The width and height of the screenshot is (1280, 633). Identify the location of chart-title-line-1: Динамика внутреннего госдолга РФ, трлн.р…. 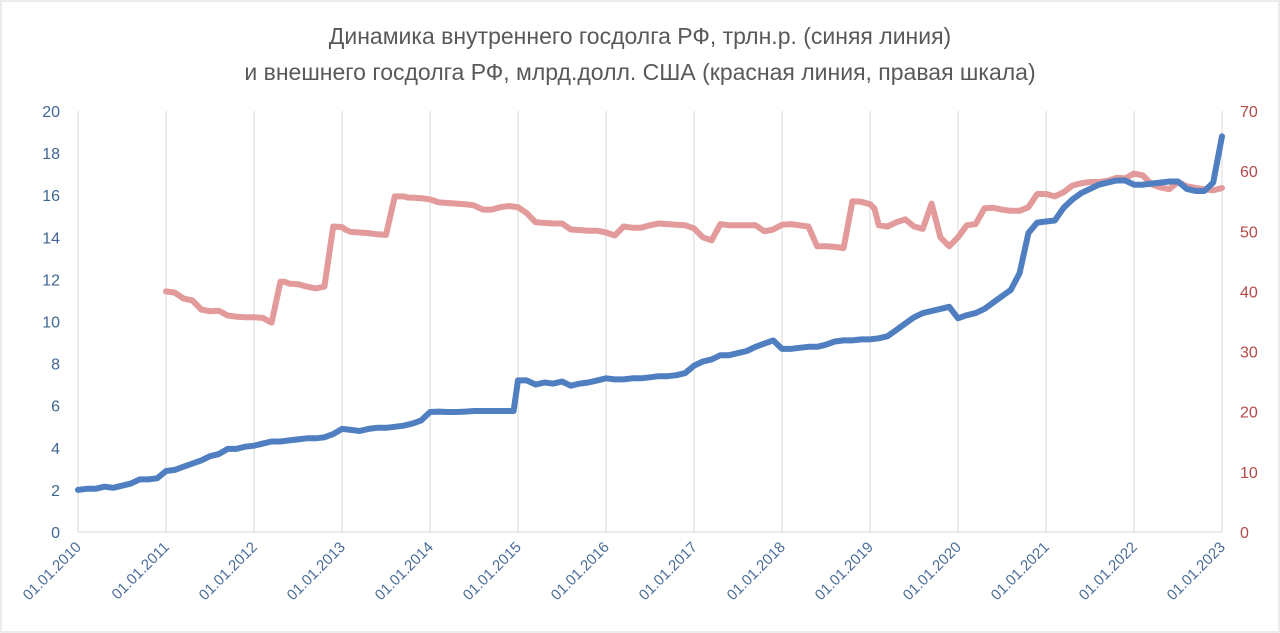
(640, 36).